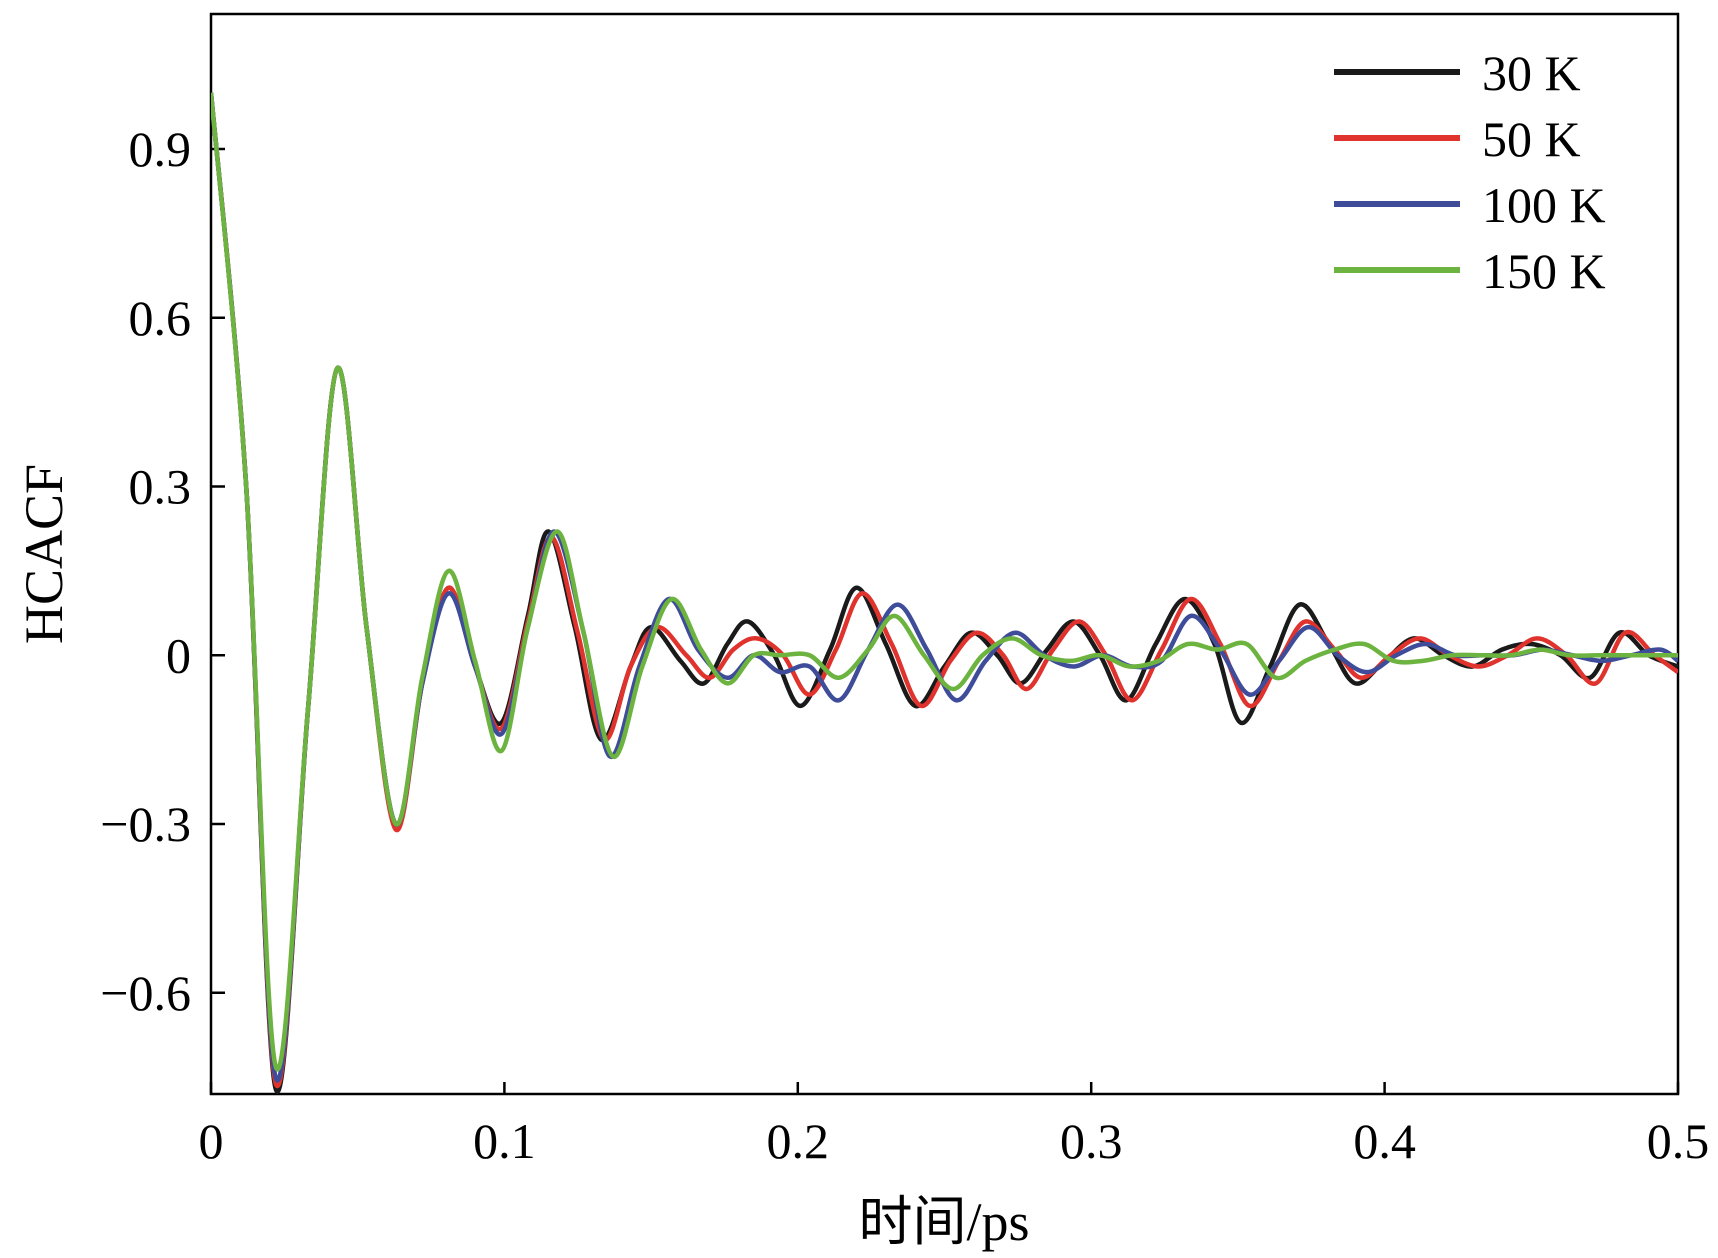  What do you see at coordinates (1470, 172) in the screenshot?
I see `legend: 30 K 50 K 100 K 150 K` at bounding box center [1470, 172].